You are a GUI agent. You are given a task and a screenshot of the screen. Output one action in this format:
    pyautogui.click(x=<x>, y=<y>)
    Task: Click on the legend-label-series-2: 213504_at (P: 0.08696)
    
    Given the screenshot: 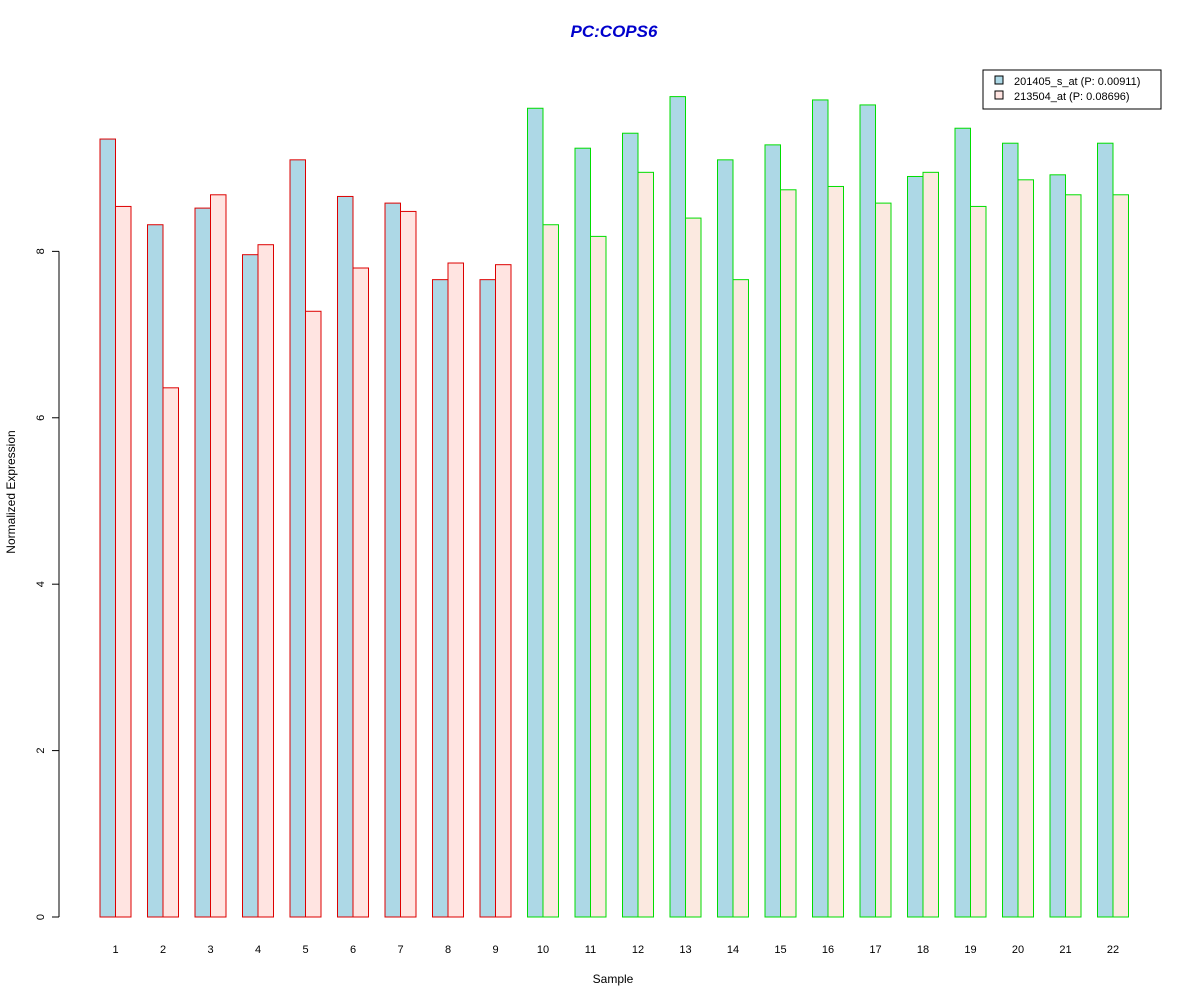 What is the action you would take?
    pyautogui.click(x=1072, y=97)
    